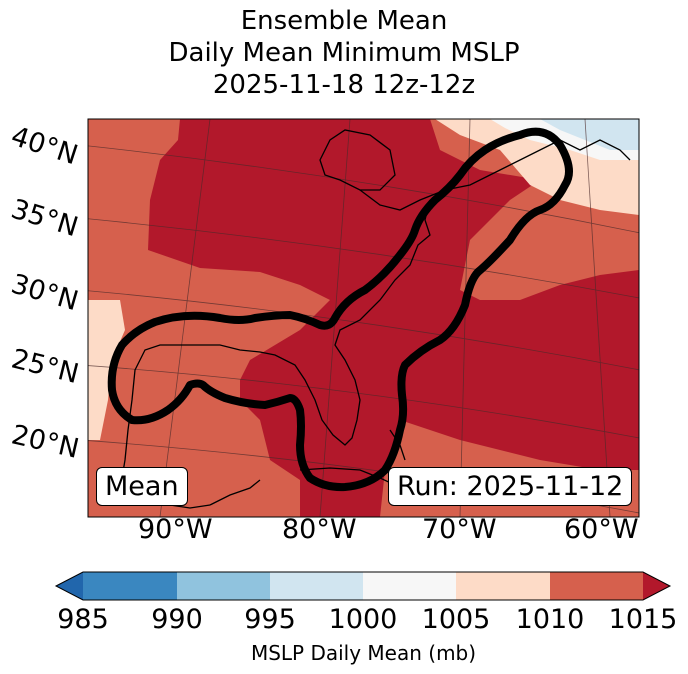 This screenshot has height=674, width=688. Describe the element at coordinates (106, 370) in the screenshot. I see `field-1000-1005-west` at that location.